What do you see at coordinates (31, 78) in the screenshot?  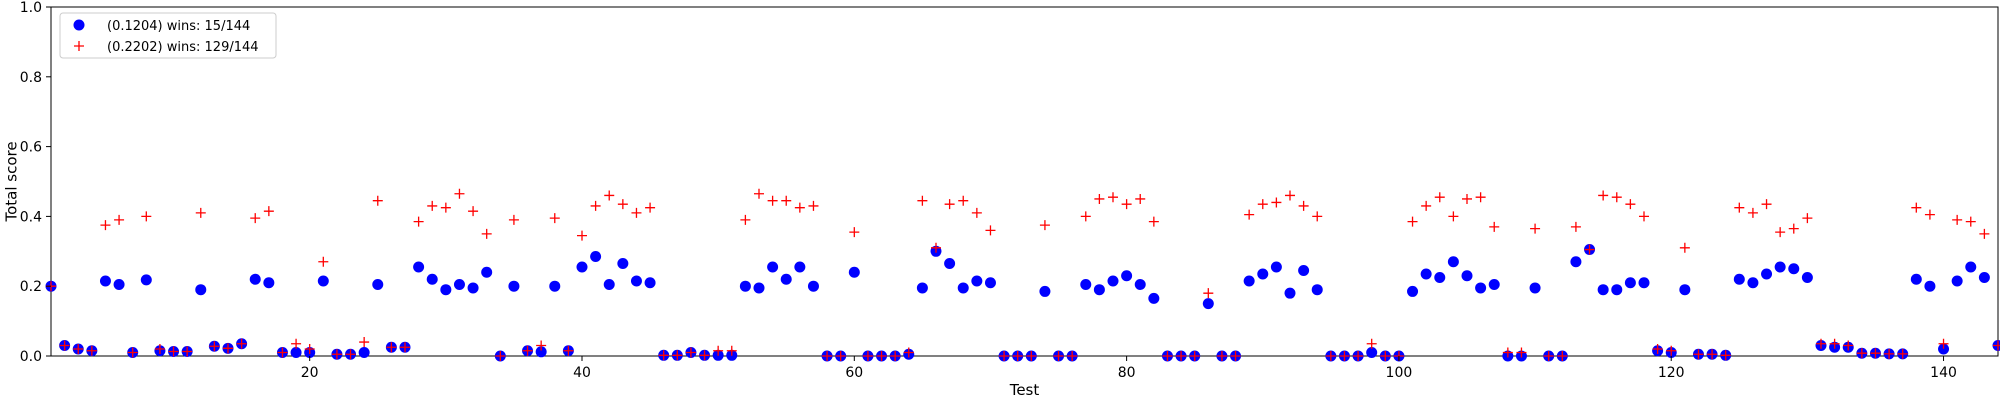 I see `y-tick-label: 0.8` at bounding box center [31, 78].